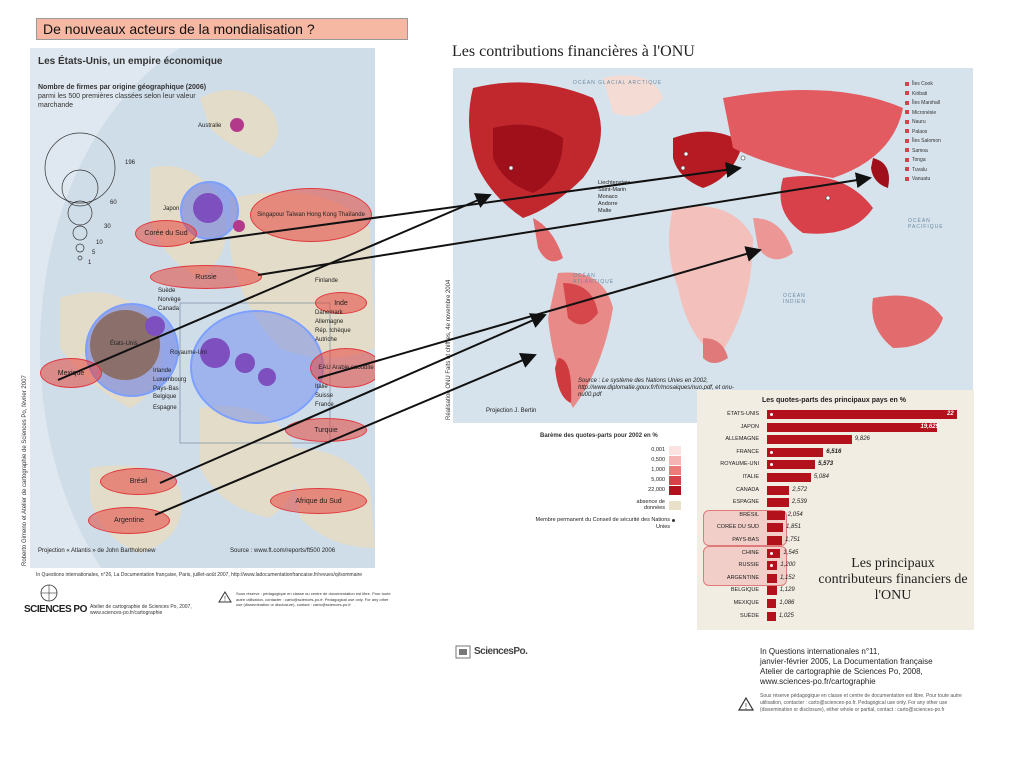 This screenshot has width=1024, height=768. Describe the element at coordinates (788, 565) in the screenshot. I see `bar-value-label: 1,200` at that location.